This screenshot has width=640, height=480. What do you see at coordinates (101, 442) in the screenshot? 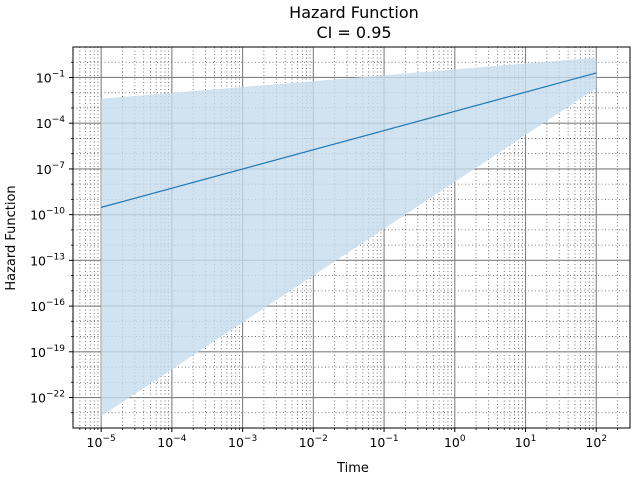
I see `x-tick-label: 10⁻⁵` at bounding box center [101, 442].